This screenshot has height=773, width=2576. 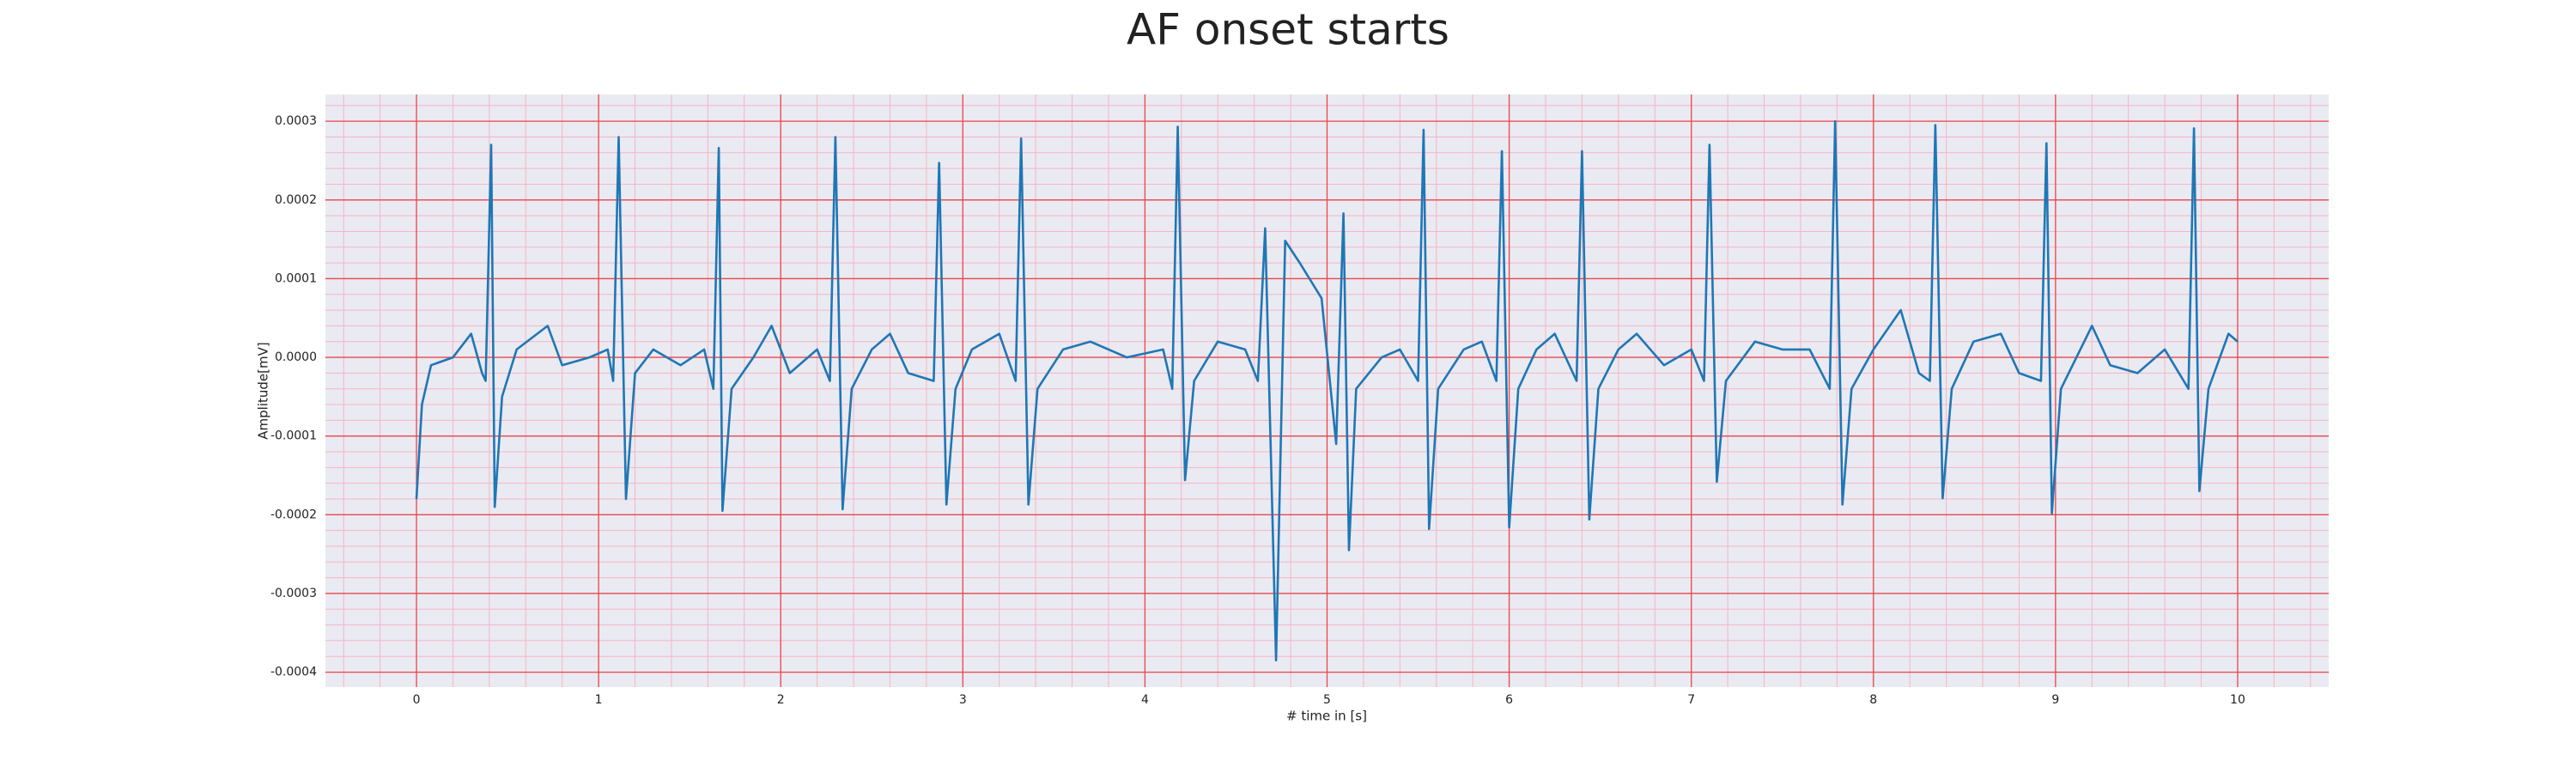 What do you see at coordinates (963, 700) in the screenshot?
I see `x-tick-label: 3` at bounding box center [963, 700].